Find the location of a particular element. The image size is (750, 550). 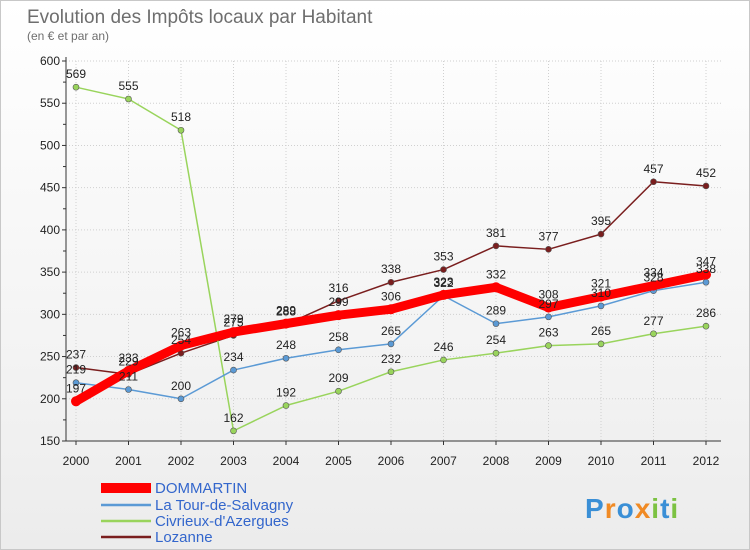

data-label-la-tour-de-salvagny: 258 is located at coordinates (338, 337).